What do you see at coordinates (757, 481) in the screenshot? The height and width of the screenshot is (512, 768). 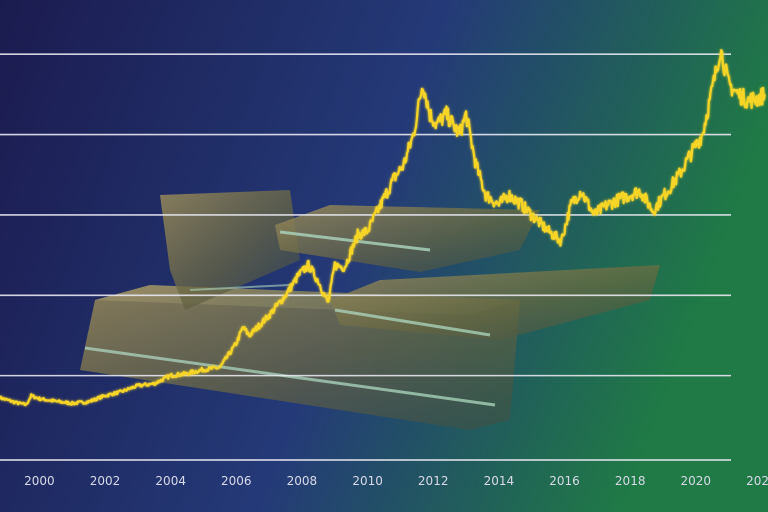 I see `x-tick-label: 2022` at bounding box center [757, 481].